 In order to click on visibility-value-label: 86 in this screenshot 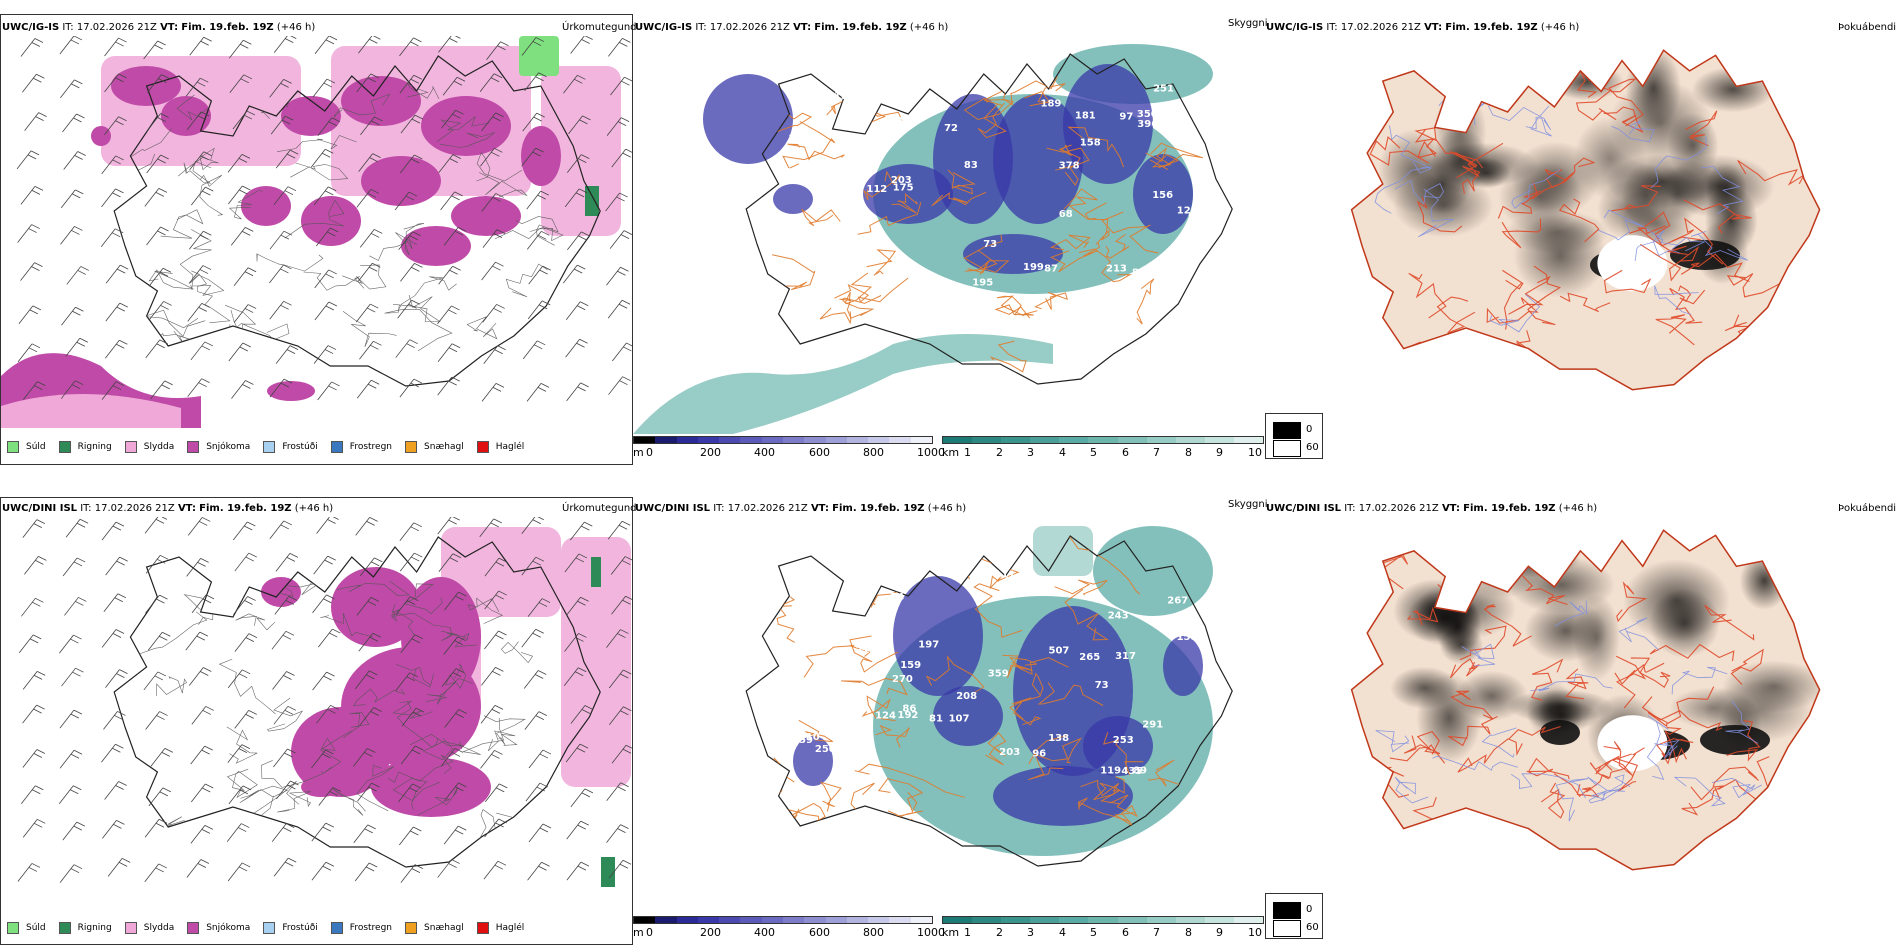, I will do `click(909, 708)`.